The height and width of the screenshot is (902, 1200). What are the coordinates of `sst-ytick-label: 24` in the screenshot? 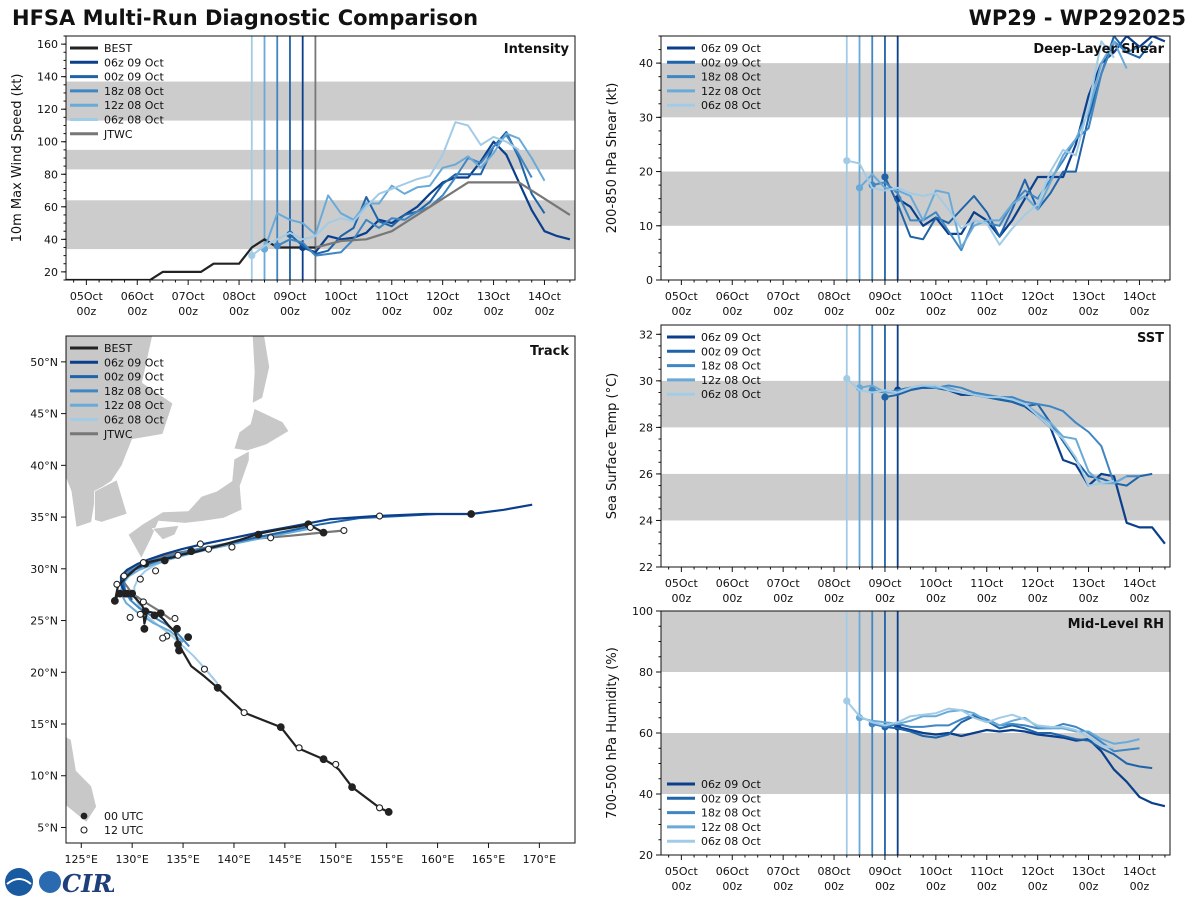 It's located at (646, 520).